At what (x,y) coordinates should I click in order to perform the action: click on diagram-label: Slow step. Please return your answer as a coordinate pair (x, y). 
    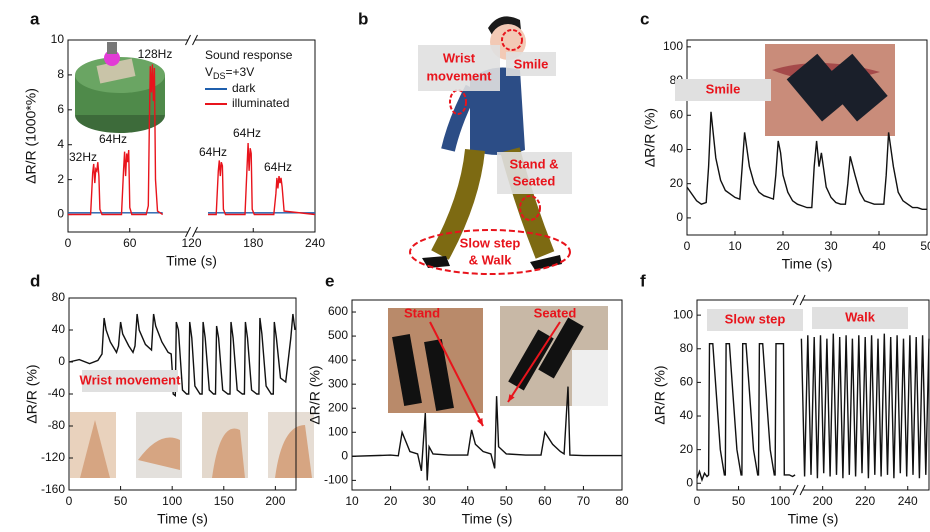
    Looking at the image, I should click on (490, 242).